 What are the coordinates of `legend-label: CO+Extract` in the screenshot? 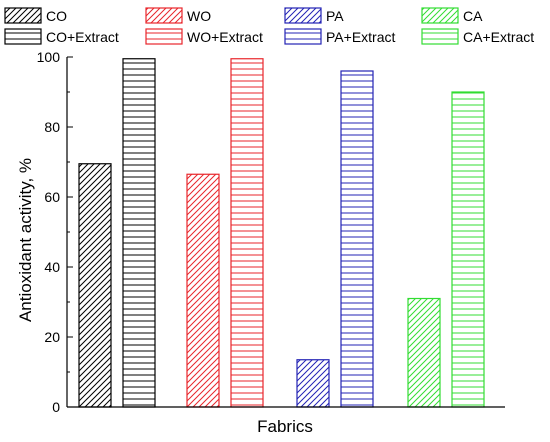 It's located at (82, 37).